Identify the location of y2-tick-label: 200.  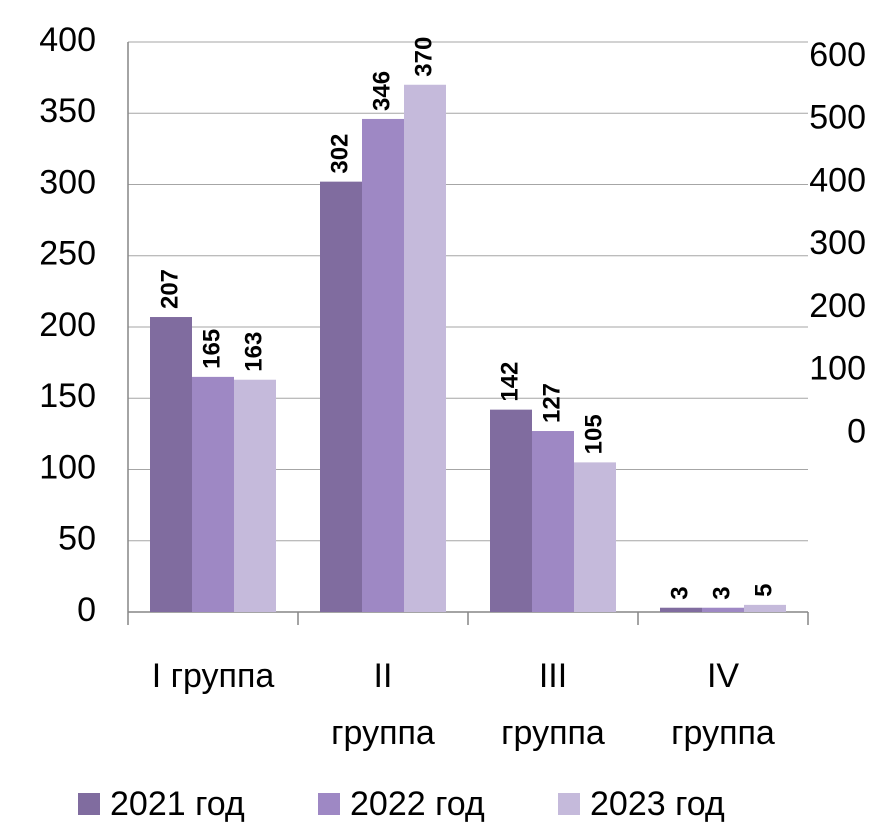
(837, 306).